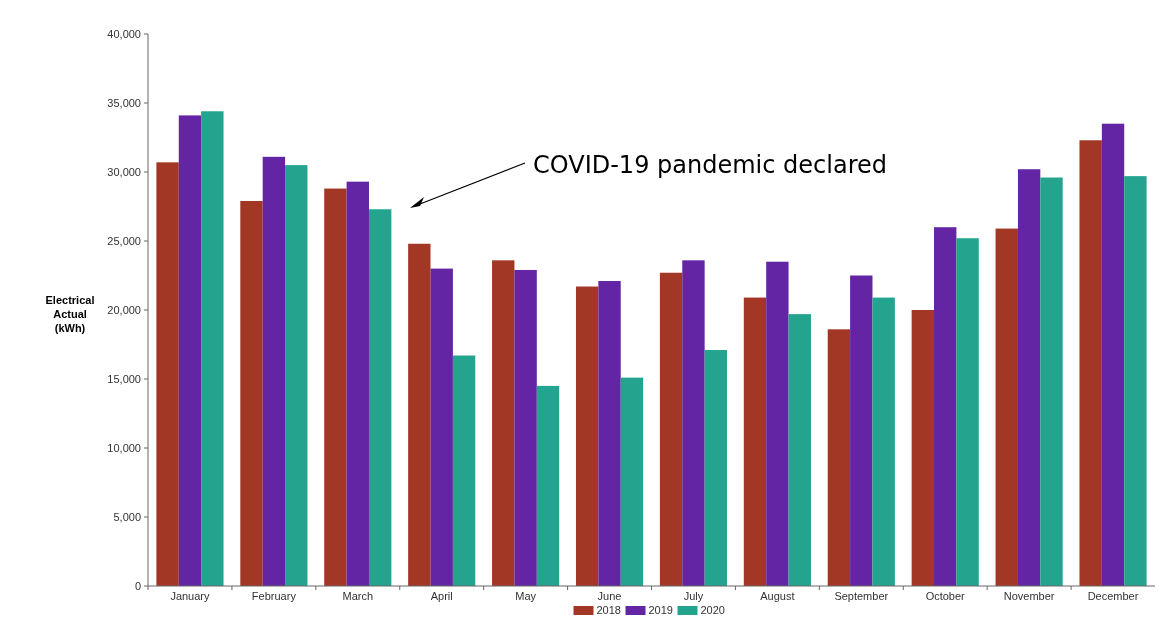 This screenshot has width=1163, height=623. I want to click on x-tick-label: November, so click(1029, 596).